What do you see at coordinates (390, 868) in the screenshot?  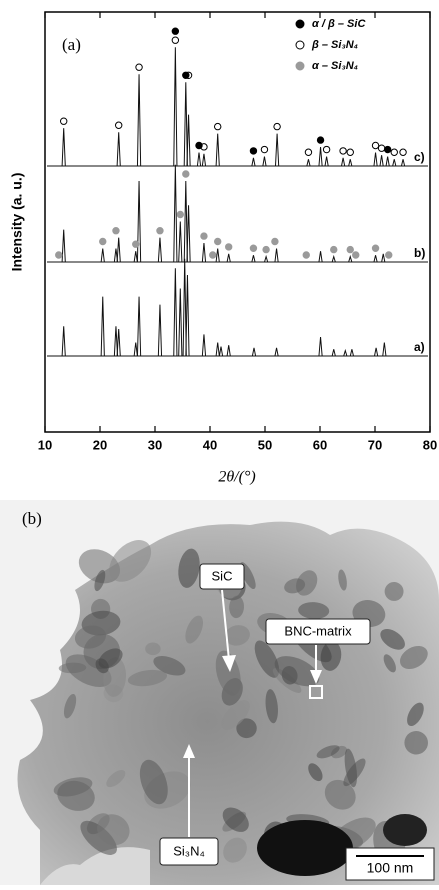 I see `scale-label: 100 nm` at bounding box center [390, 868].